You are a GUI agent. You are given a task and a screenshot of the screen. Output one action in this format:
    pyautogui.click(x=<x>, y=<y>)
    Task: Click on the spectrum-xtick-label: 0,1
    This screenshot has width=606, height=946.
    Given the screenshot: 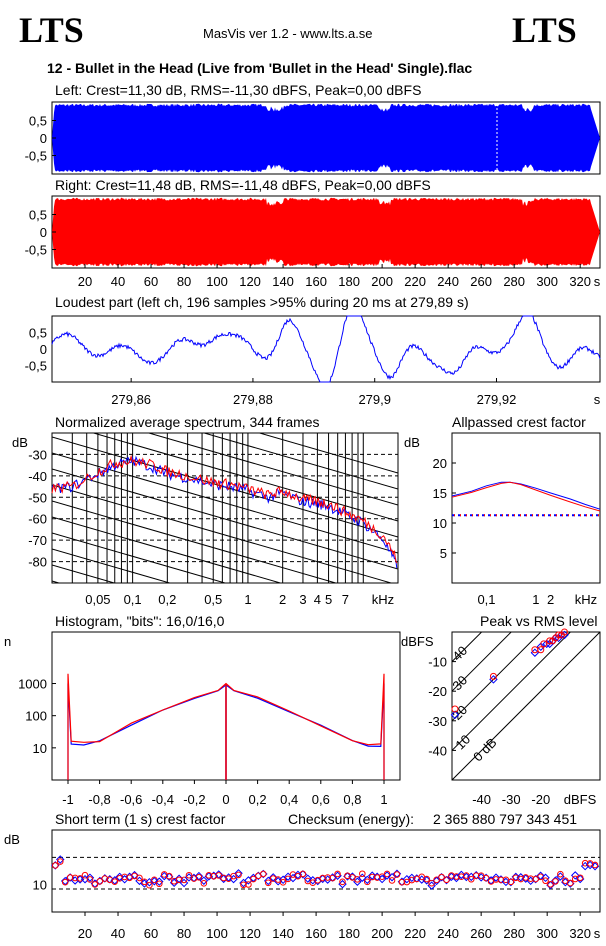 What is the action you would take?
    pyautogui.click(x=133, y=599)
    